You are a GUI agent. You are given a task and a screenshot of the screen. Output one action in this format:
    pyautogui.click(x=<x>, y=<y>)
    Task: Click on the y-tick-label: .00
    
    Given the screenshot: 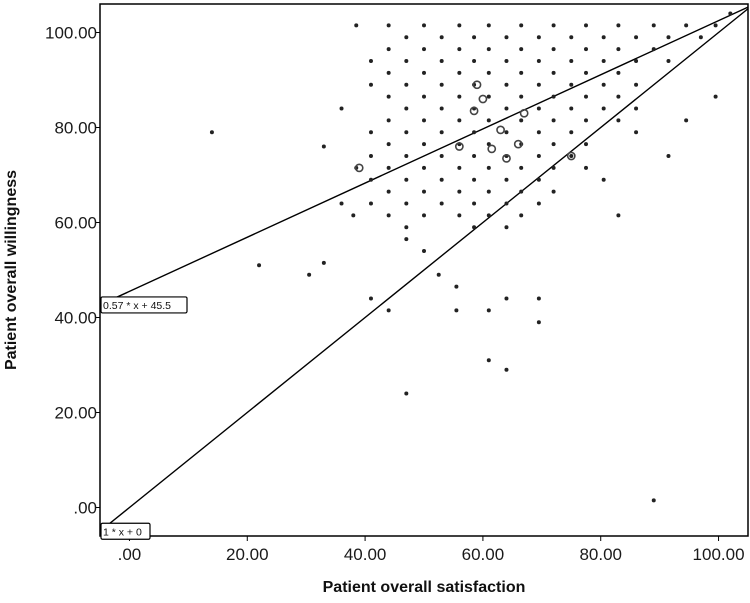 What is the action you would take?
    pyautogui.click(x=85, y=508)
    